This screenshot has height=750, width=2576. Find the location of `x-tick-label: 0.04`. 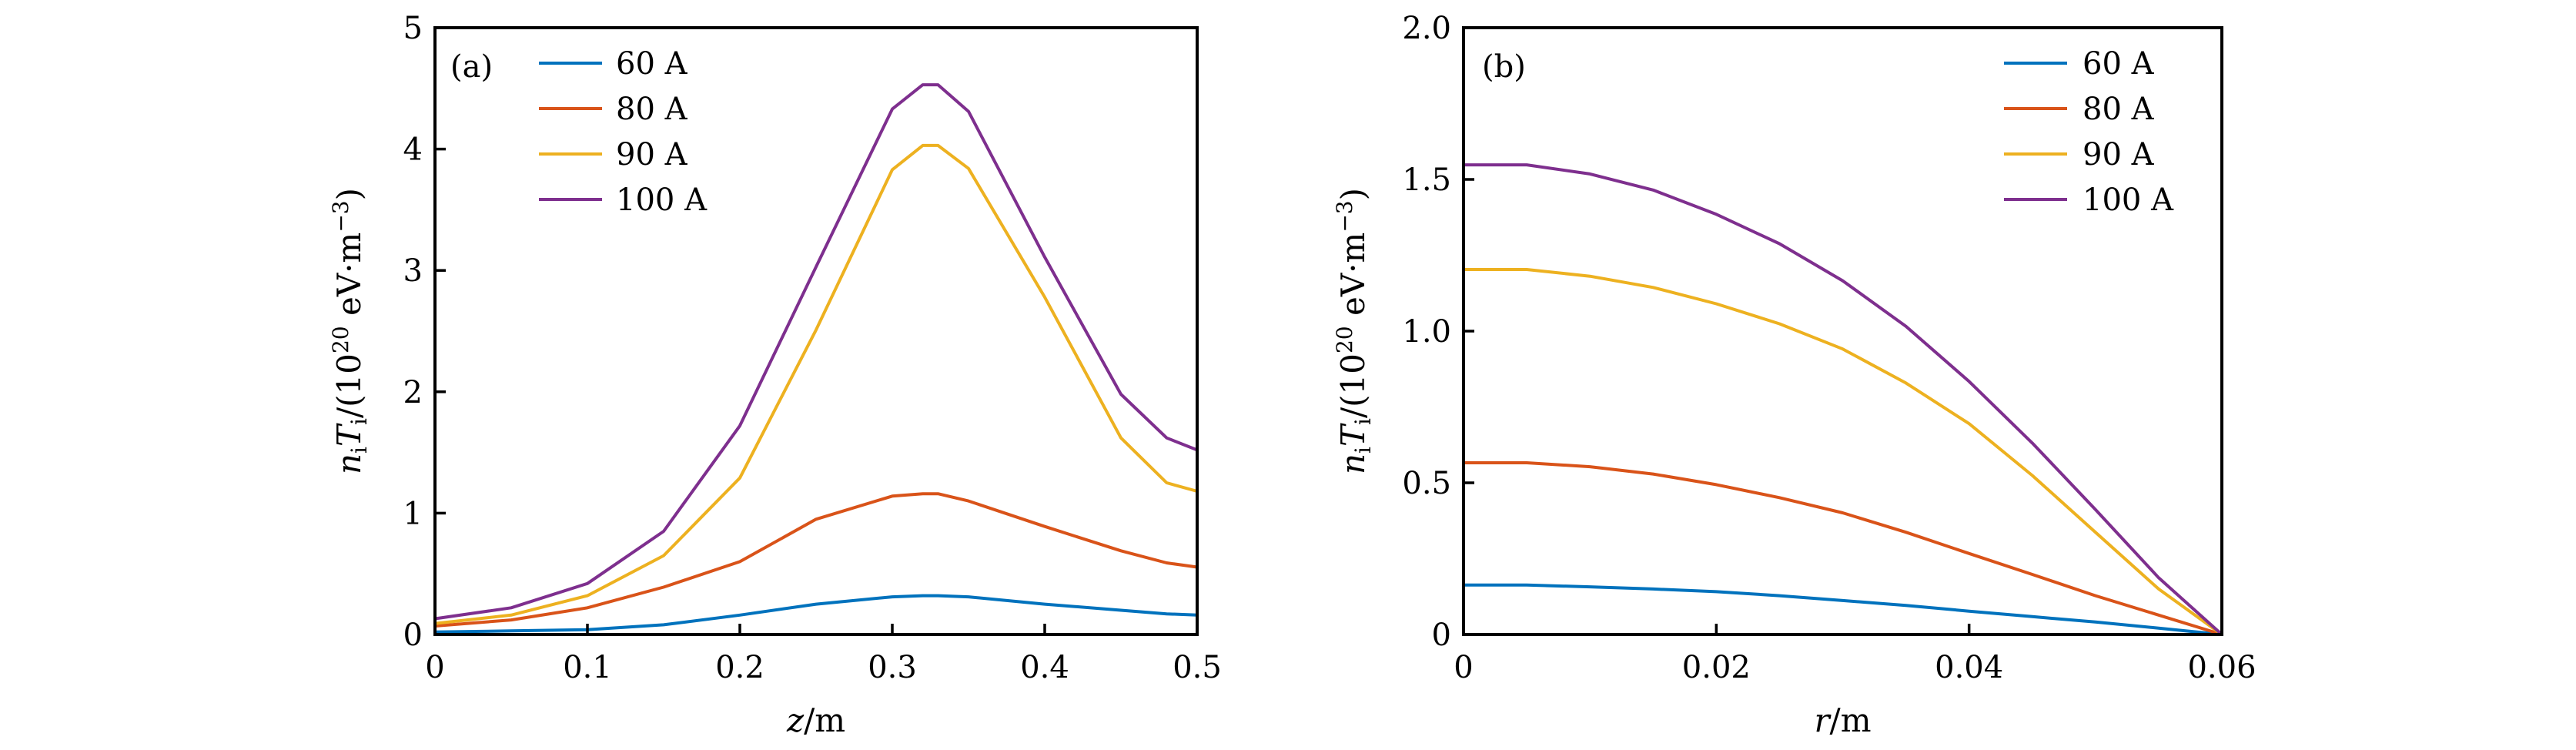

x-tick-label: 0.04 is located at coordinates (1969, 667).